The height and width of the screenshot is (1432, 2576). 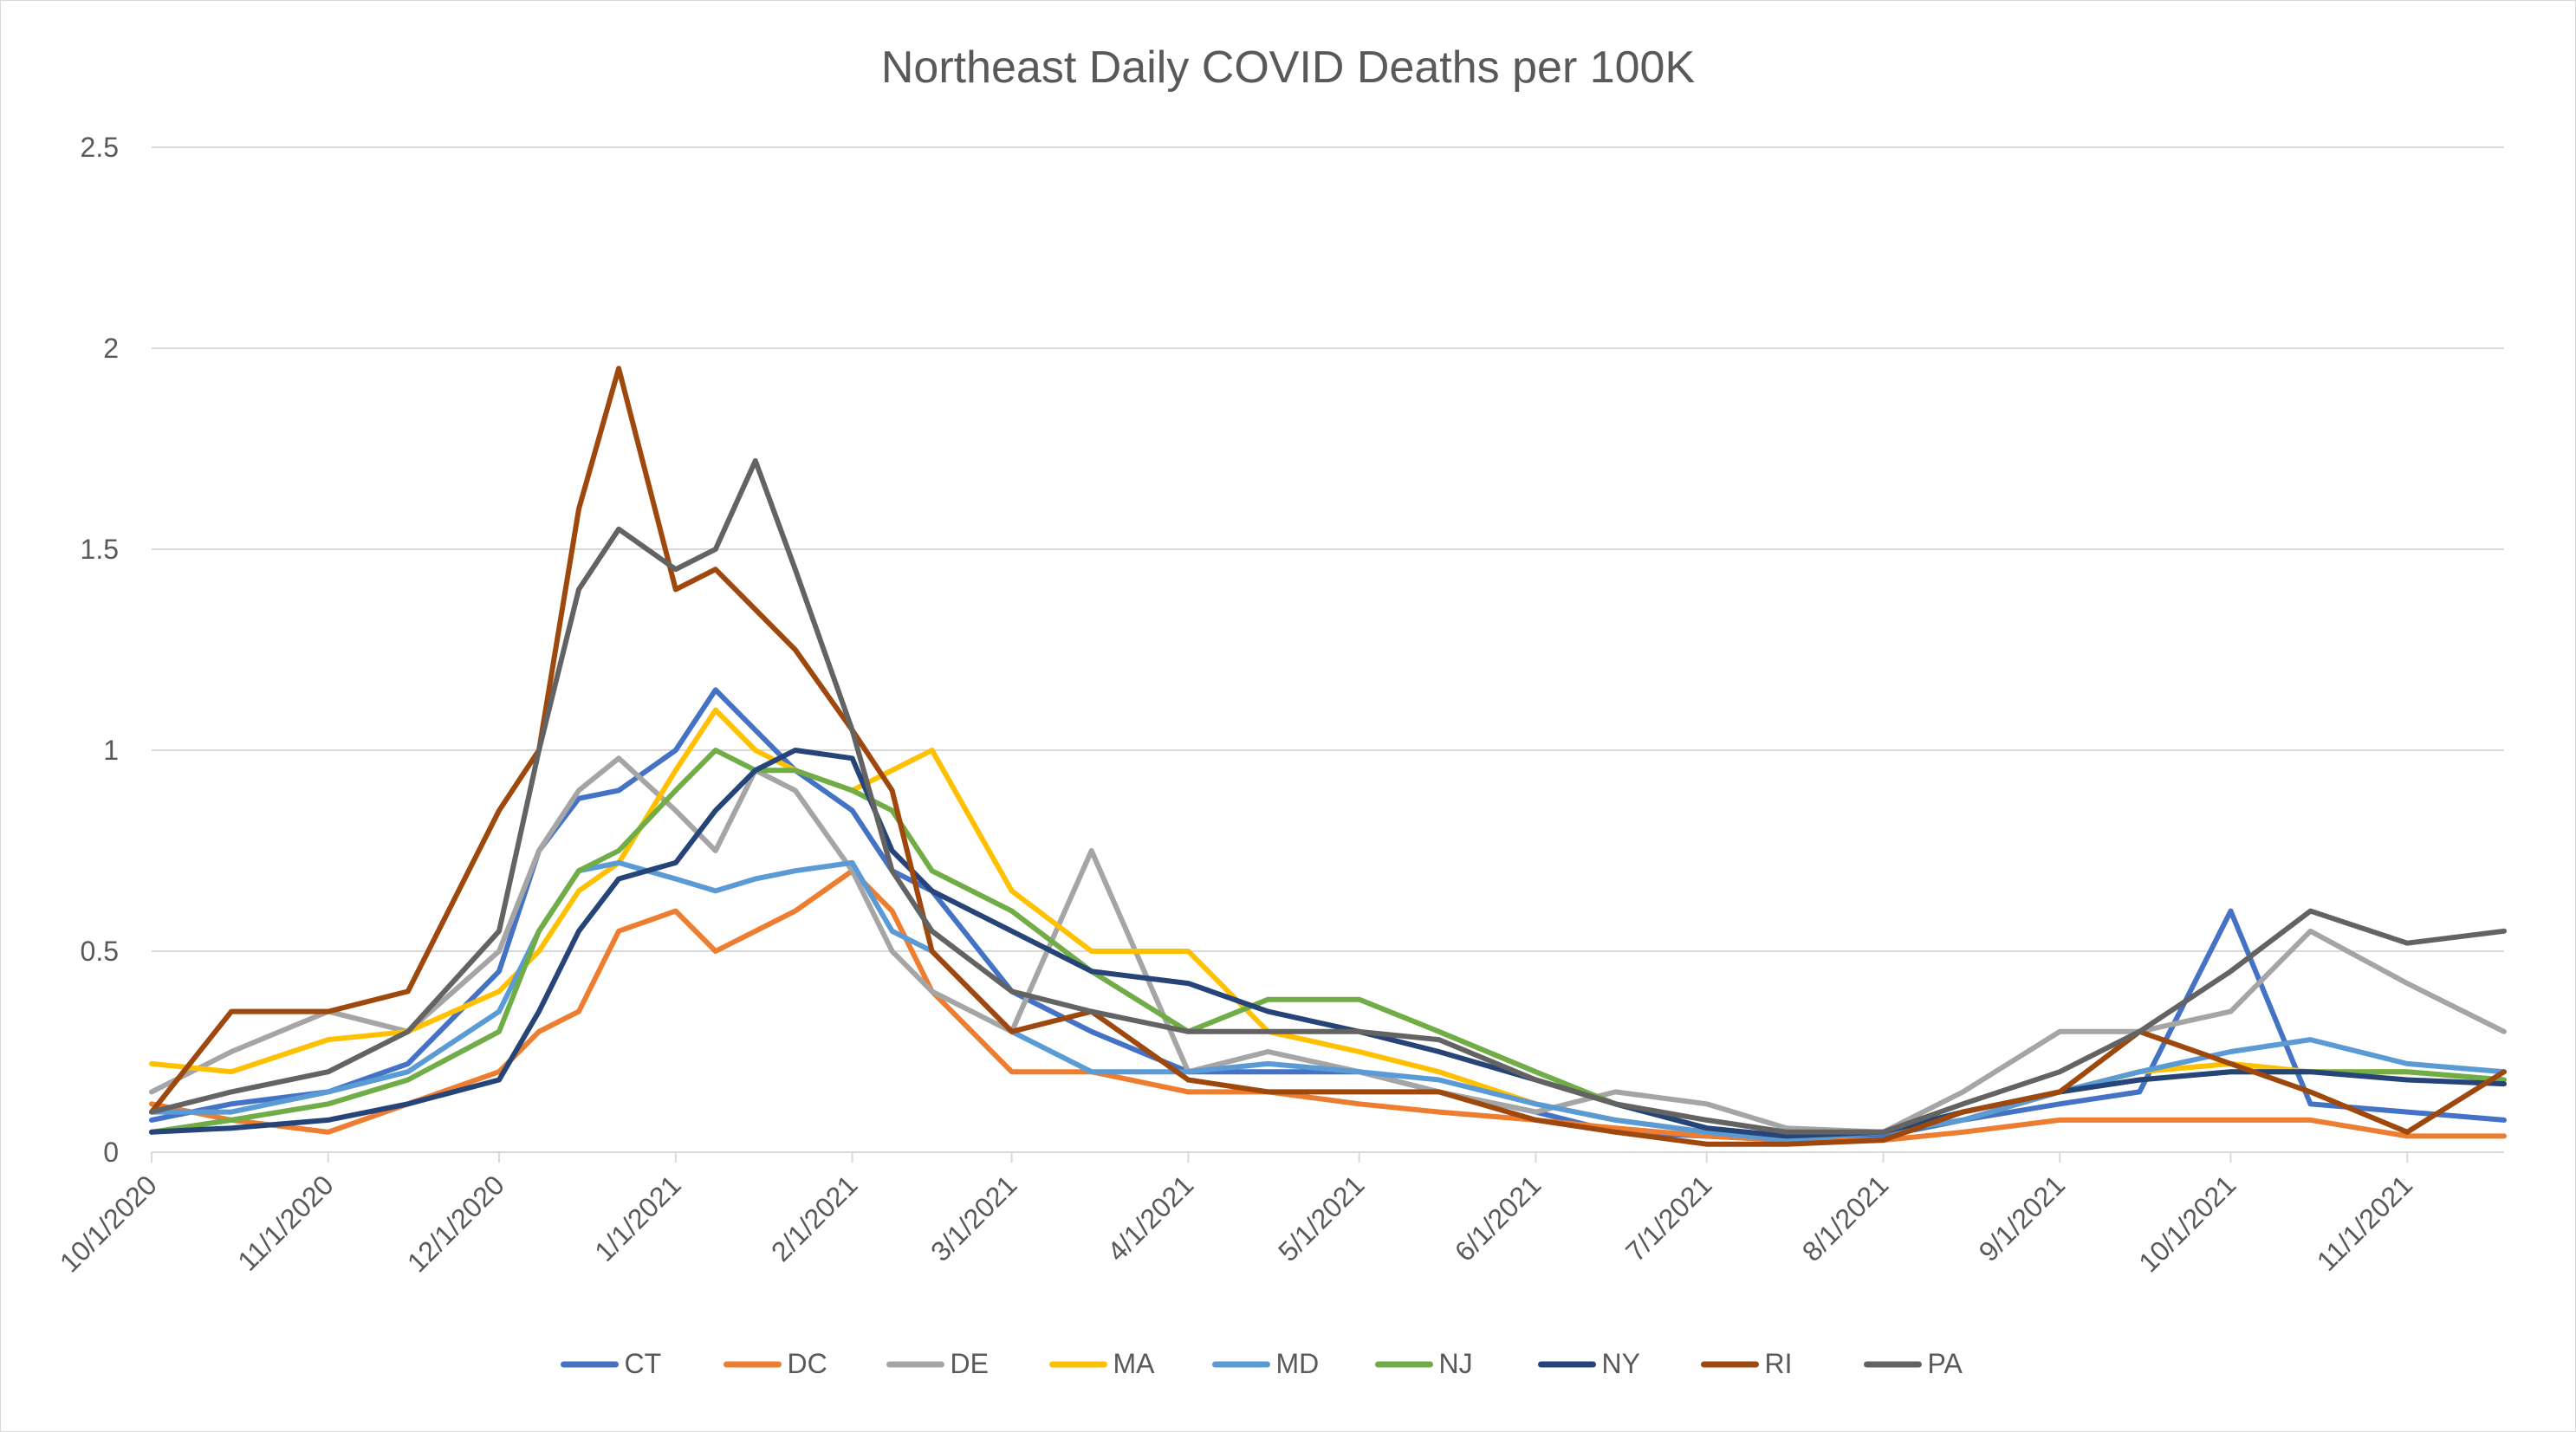 I want to click on y-tick-label: 2, so click(x=111, y=348).